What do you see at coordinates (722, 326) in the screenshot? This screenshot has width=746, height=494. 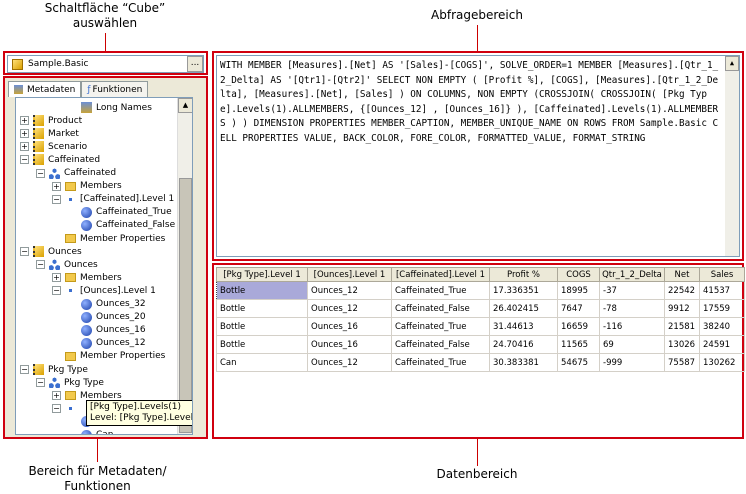 I see `grid-cell: 38240` at bounding box center [722, 326].